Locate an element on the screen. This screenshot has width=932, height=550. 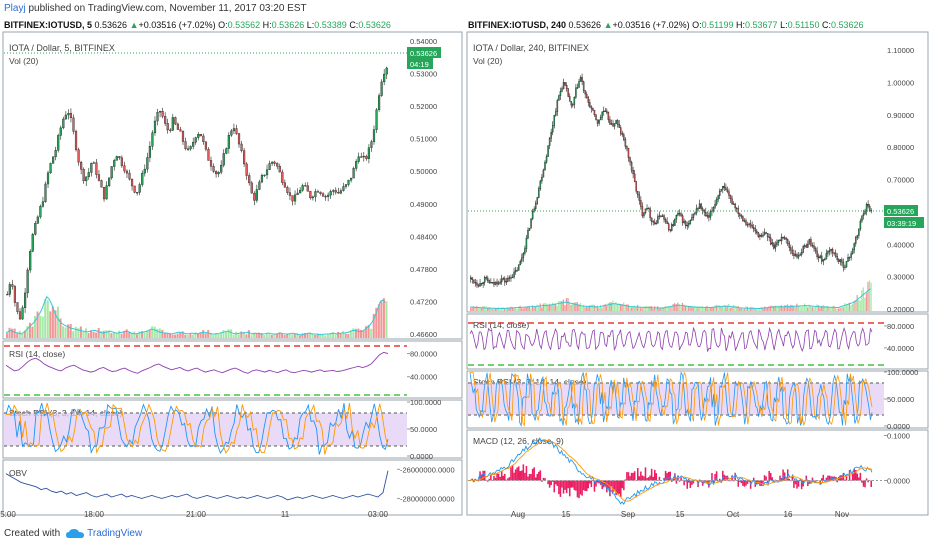
y-tick-label: 1.10000 is located at coordinates (900, 50).